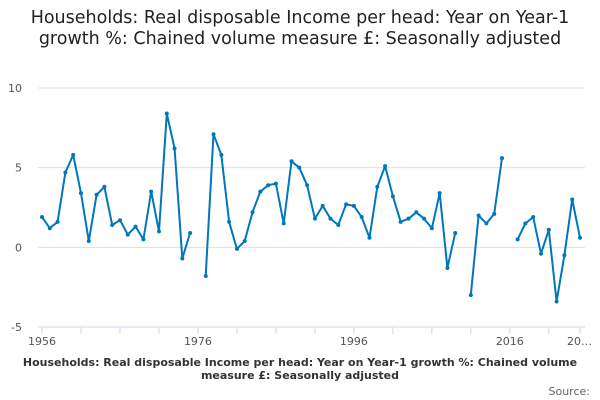 Image resolution: width=600 pixels, height=400 pixels. I want to click on x-tick-label: 1956, so click(42, 341).